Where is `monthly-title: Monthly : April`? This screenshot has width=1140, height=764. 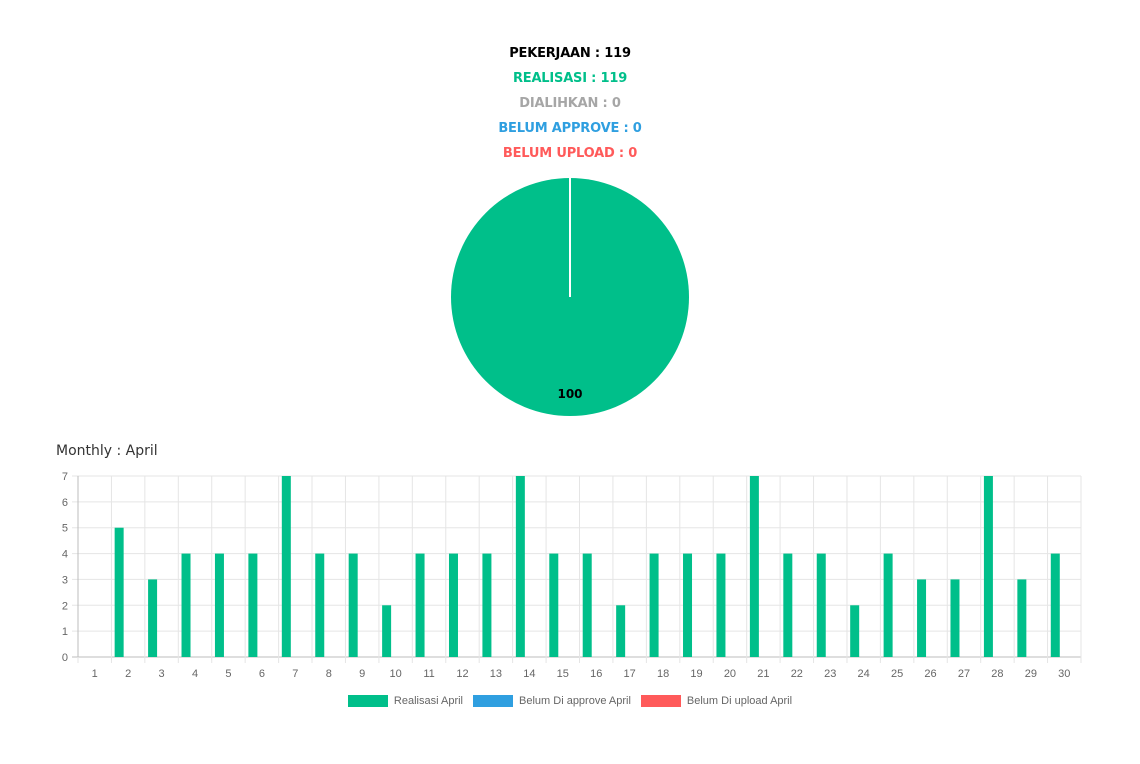
monthly-title: Monthly : April is located at coordinates (107, 451).